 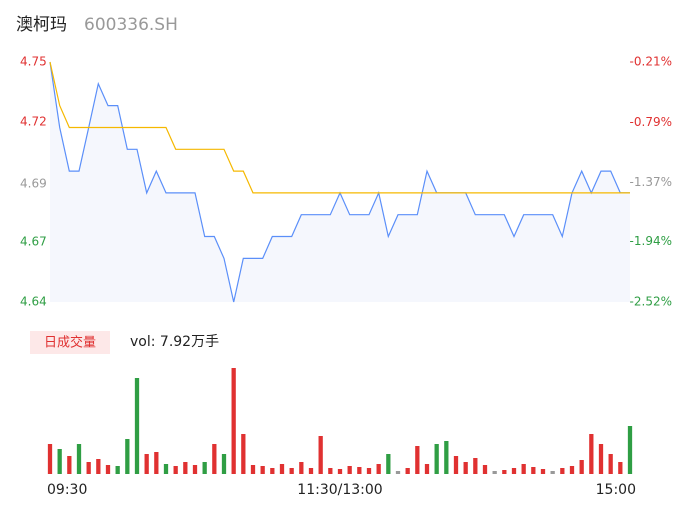 What do you see at coordinates (33, 184) in the screenshot?
I see `y-tick-label: 4.69` at bounding box center [33, 184].